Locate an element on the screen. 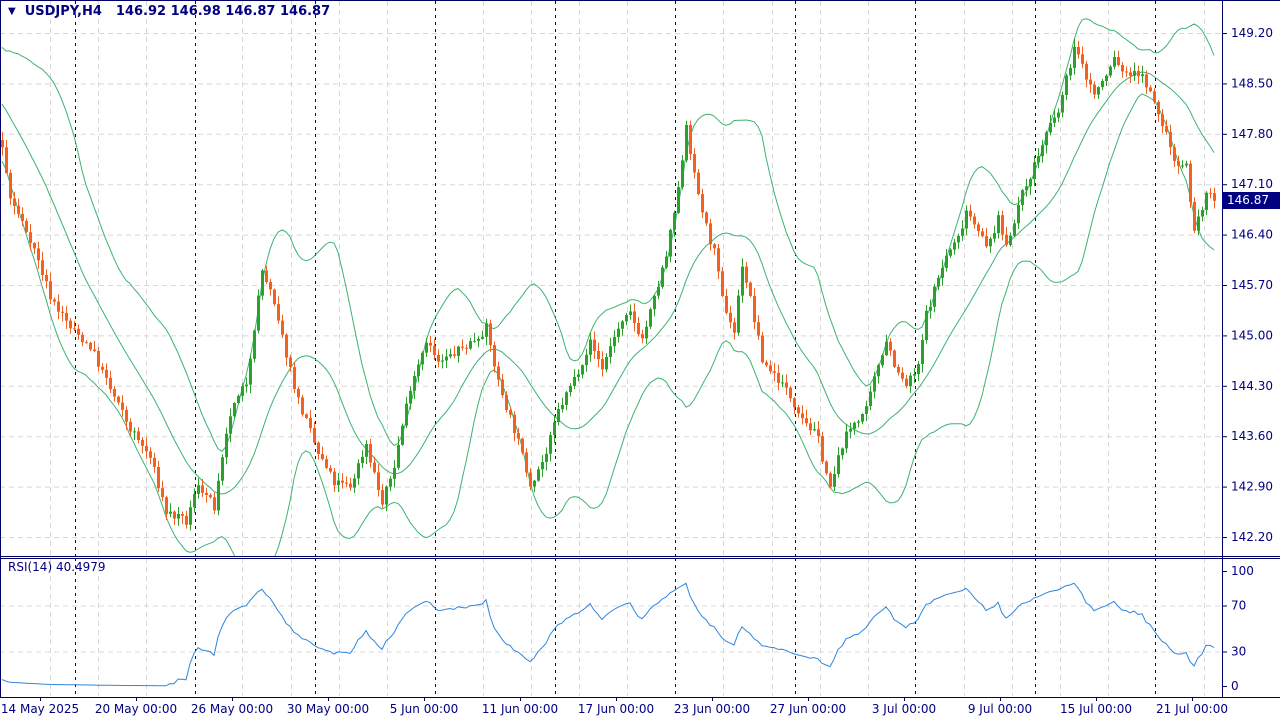 Image resolution: width=1280 pixels, height=720 pixels. chart-title: USDJPY,H4 is located at coordinates (63, 11).